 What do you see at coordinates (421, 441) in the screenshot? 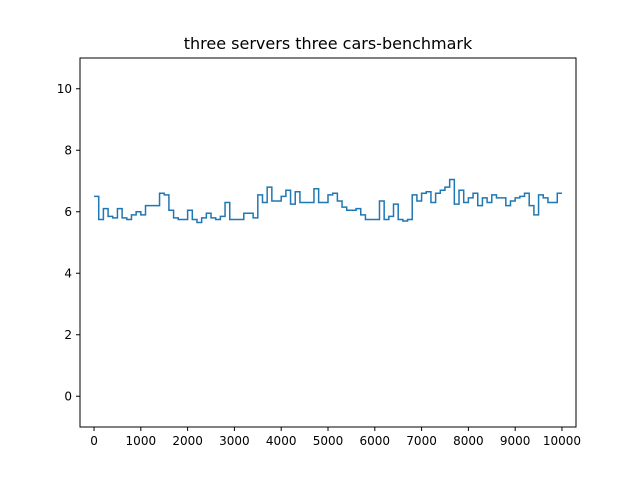
I see `x-tick-label: 7000` at bounding box center [421, 441].